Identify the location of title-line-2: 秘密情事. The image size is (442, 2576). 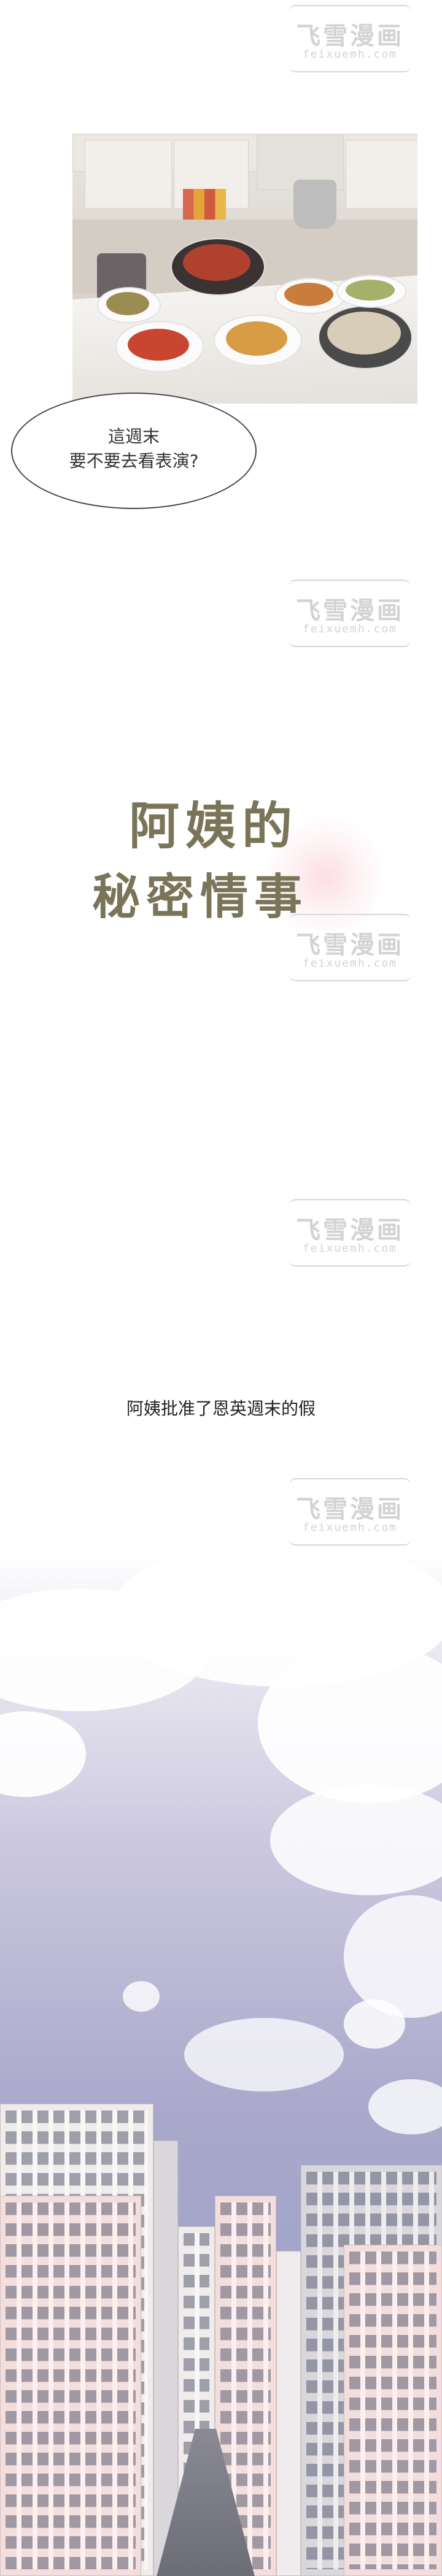
(200, 897).